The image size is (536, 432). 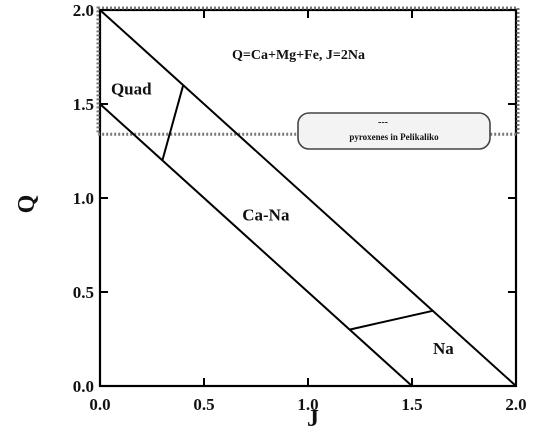 What do you see at coordinates (173, 122) in the screenshot?
I see `quad-canx-boundary` at bounding box center [173, 122].